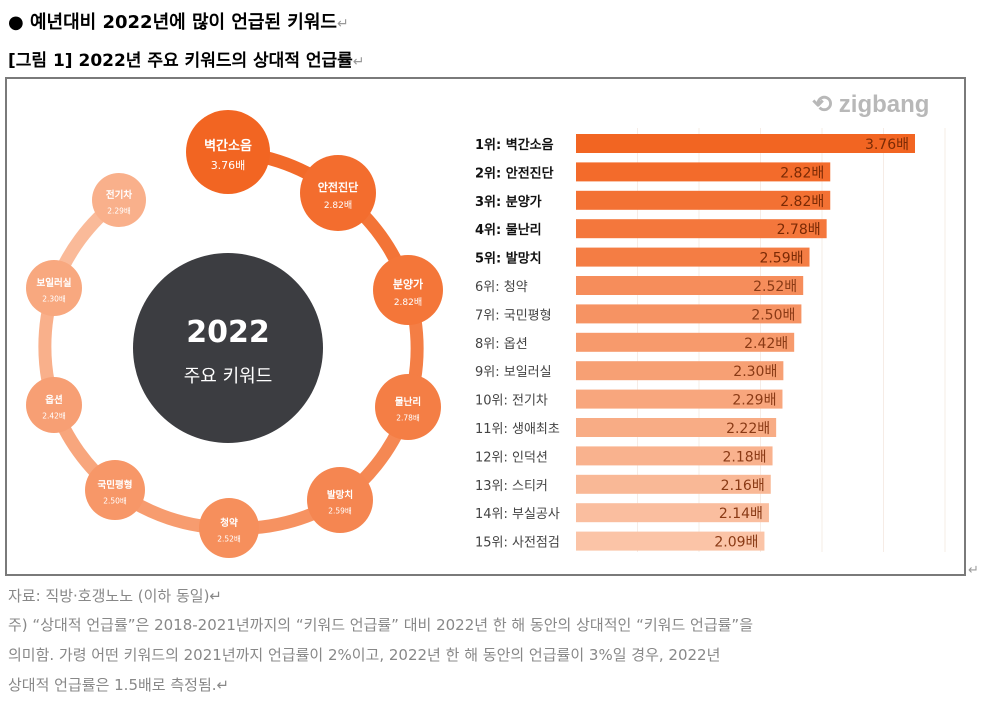  Describe the element at coordinates (119, 211) in the screenshot. I see `bubble-value: 2.29배` at that location.